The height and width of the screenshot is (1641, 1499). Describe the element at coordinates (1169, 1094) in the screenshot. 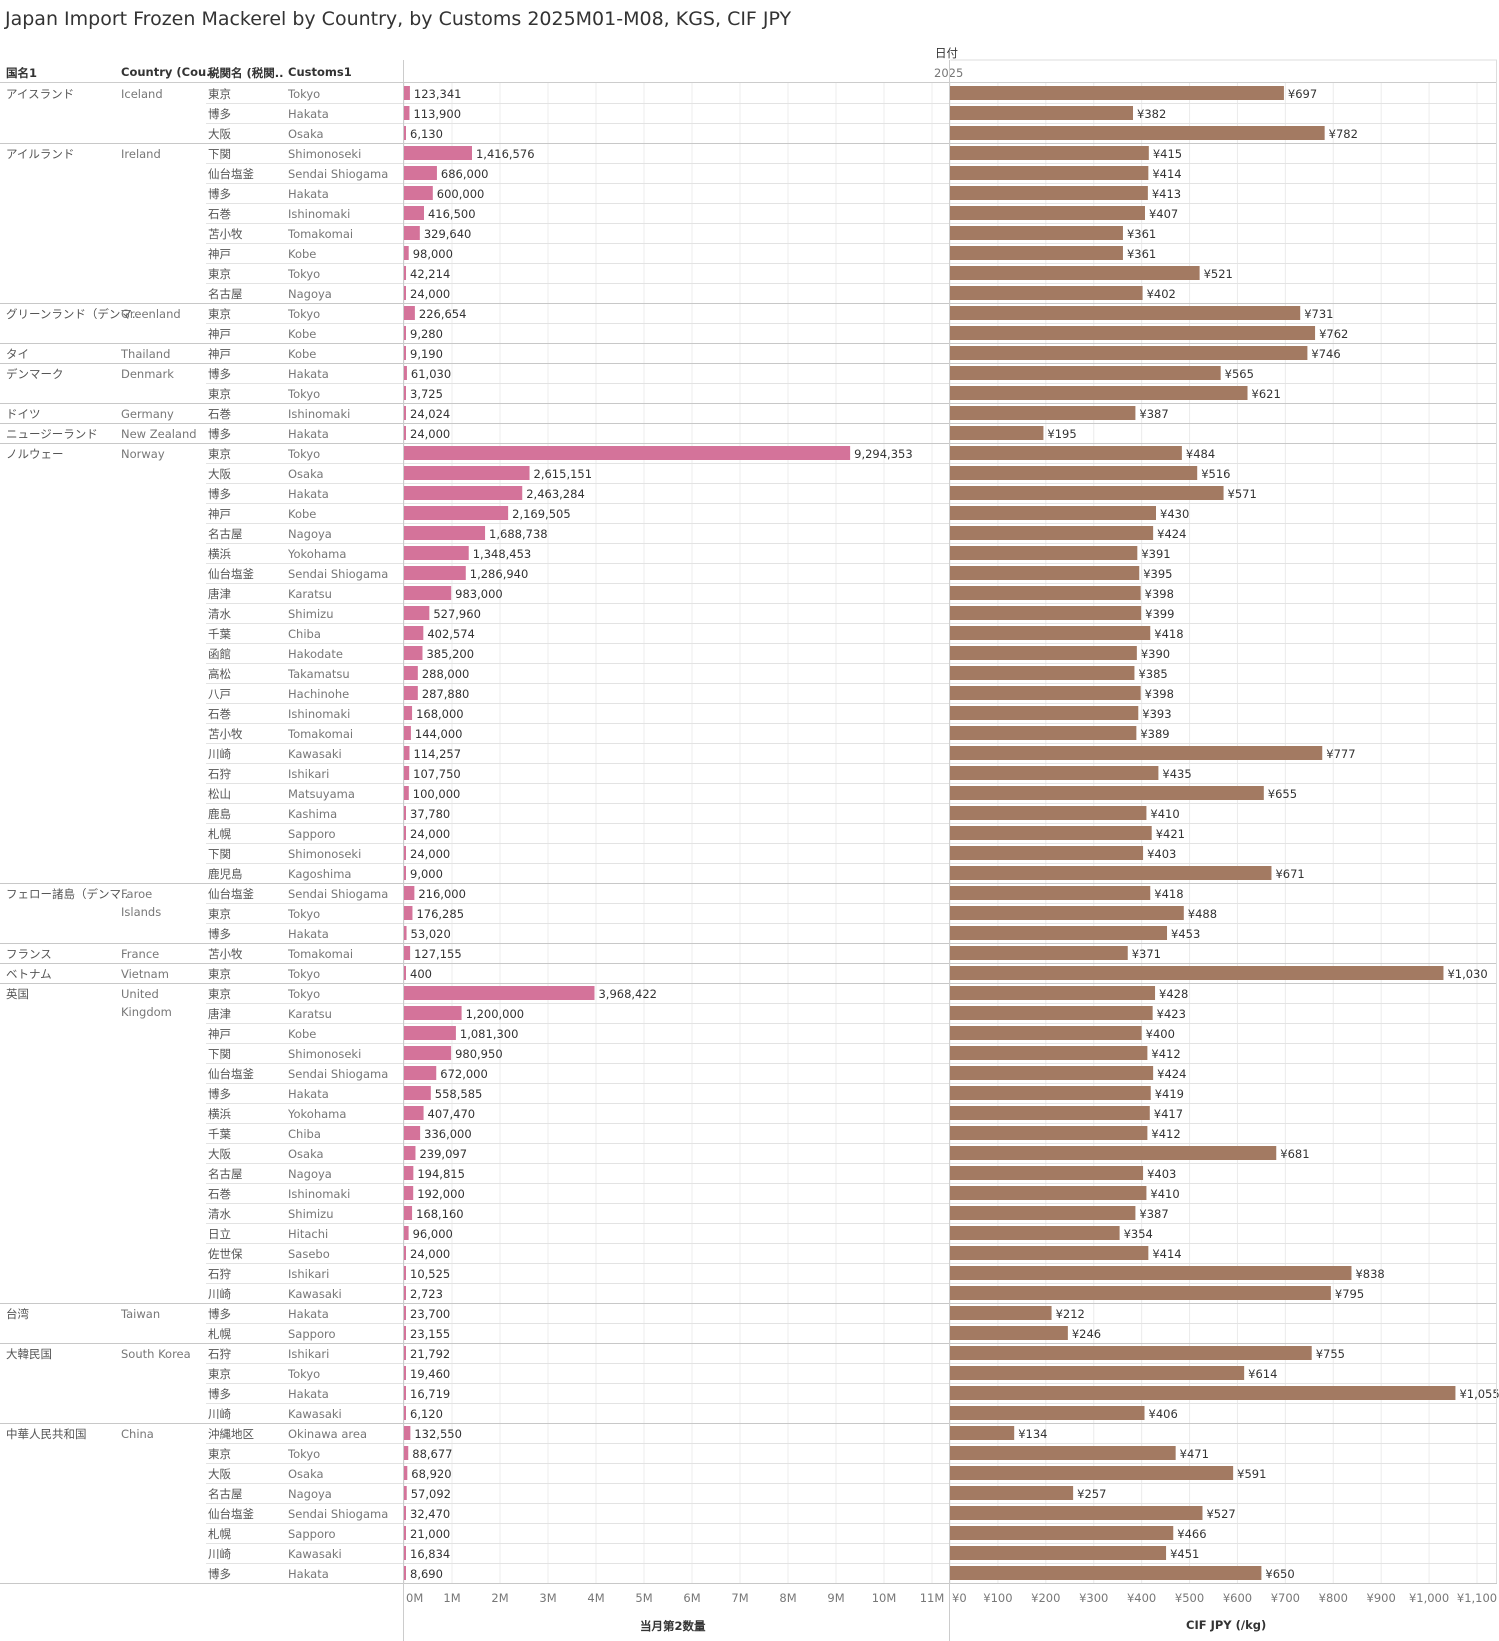

I see `cif-value-label: ¥419` at that location.